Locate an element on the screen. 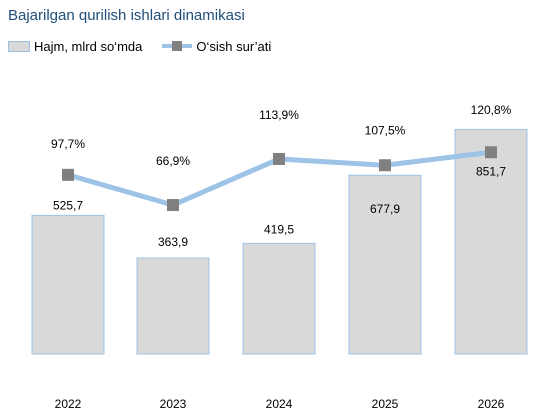 This screenshot has width=545, height=410. bar-2026 is located at coordinates (491, 241).